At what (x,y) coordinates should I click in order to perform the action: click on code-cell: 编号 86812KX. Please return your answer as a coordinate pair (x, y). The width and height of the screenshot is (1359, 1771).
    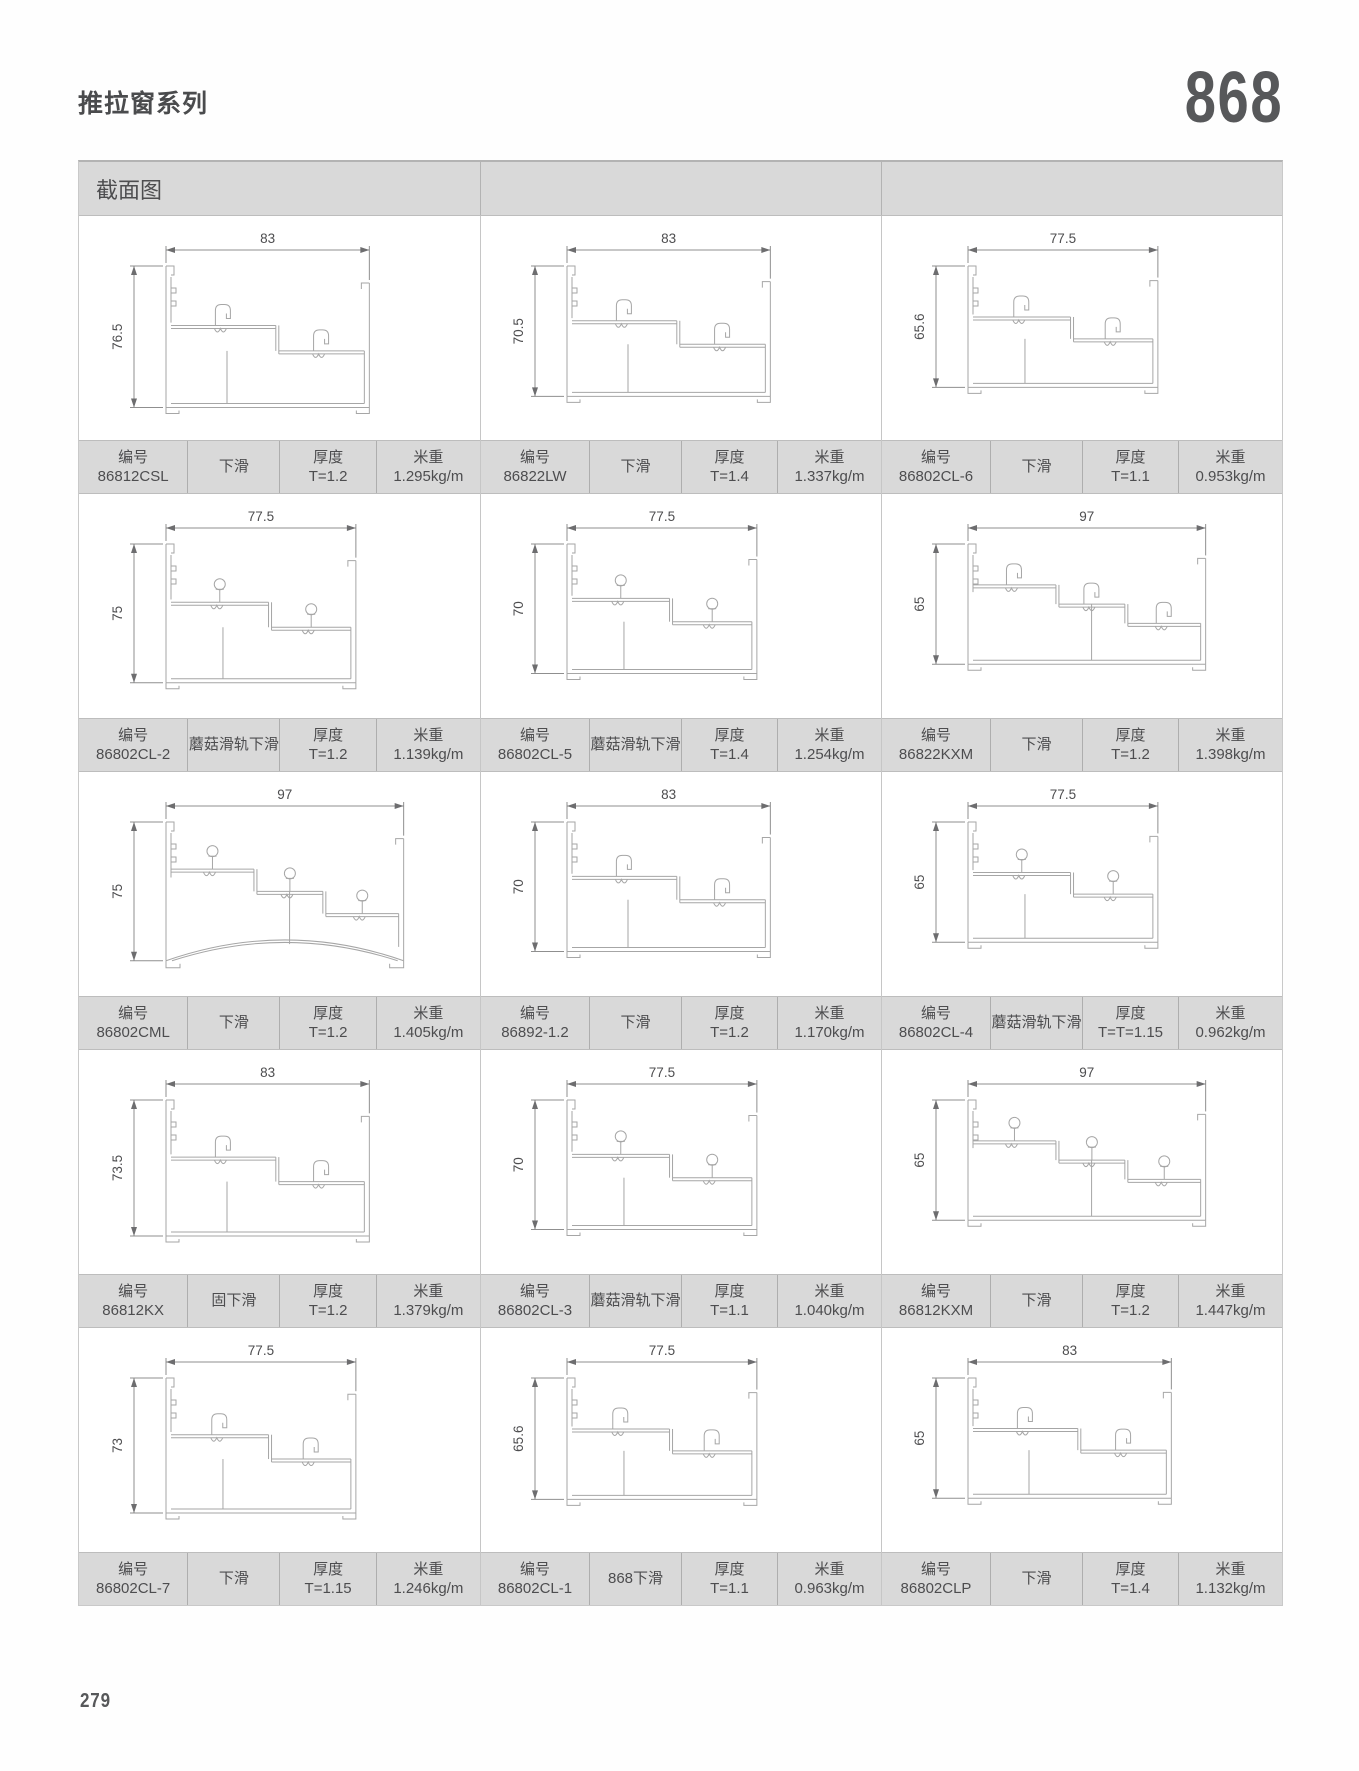
    Looking at the image, I should click on (133, 1301).